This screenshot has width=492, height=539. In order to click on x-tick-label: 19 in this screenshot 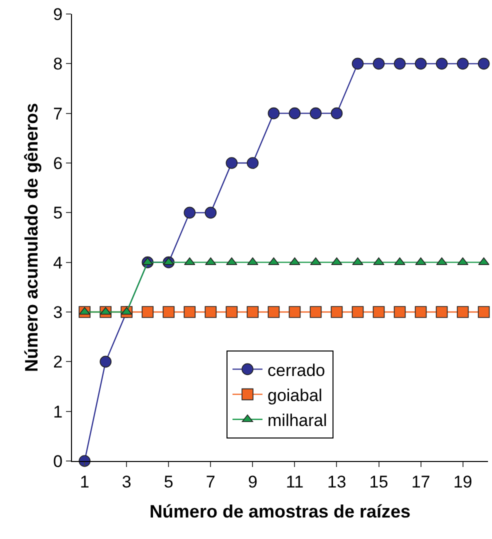, I will do `click(462, 482)`.